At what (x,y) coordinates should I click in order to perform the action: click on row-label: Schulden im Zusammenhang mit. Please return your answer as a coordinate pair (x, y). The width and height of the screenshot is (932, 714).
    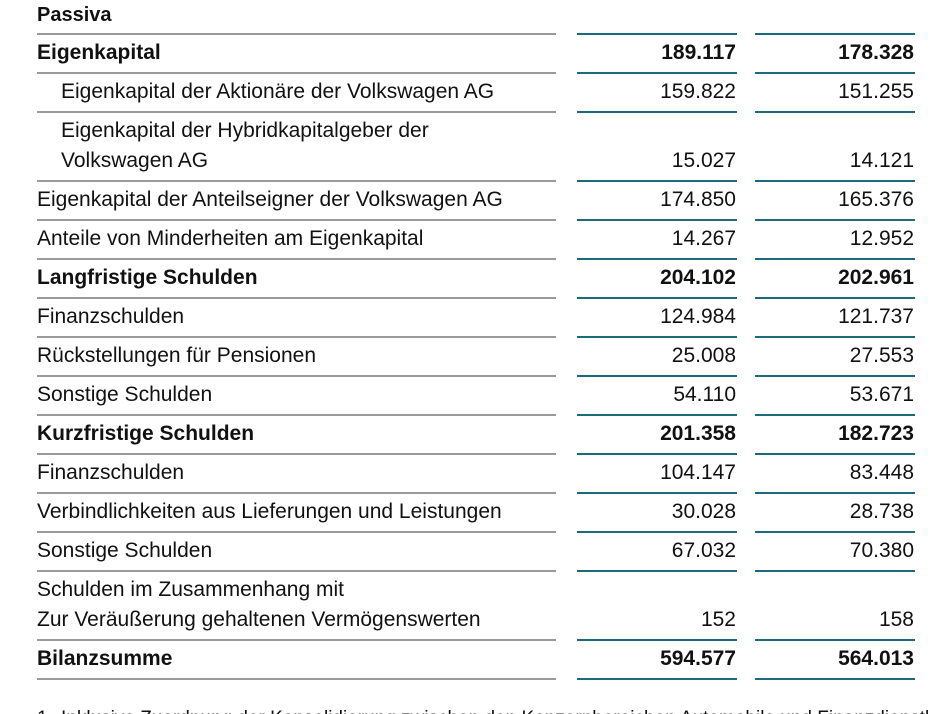
    Looking at the image, I should click on (190, 589).